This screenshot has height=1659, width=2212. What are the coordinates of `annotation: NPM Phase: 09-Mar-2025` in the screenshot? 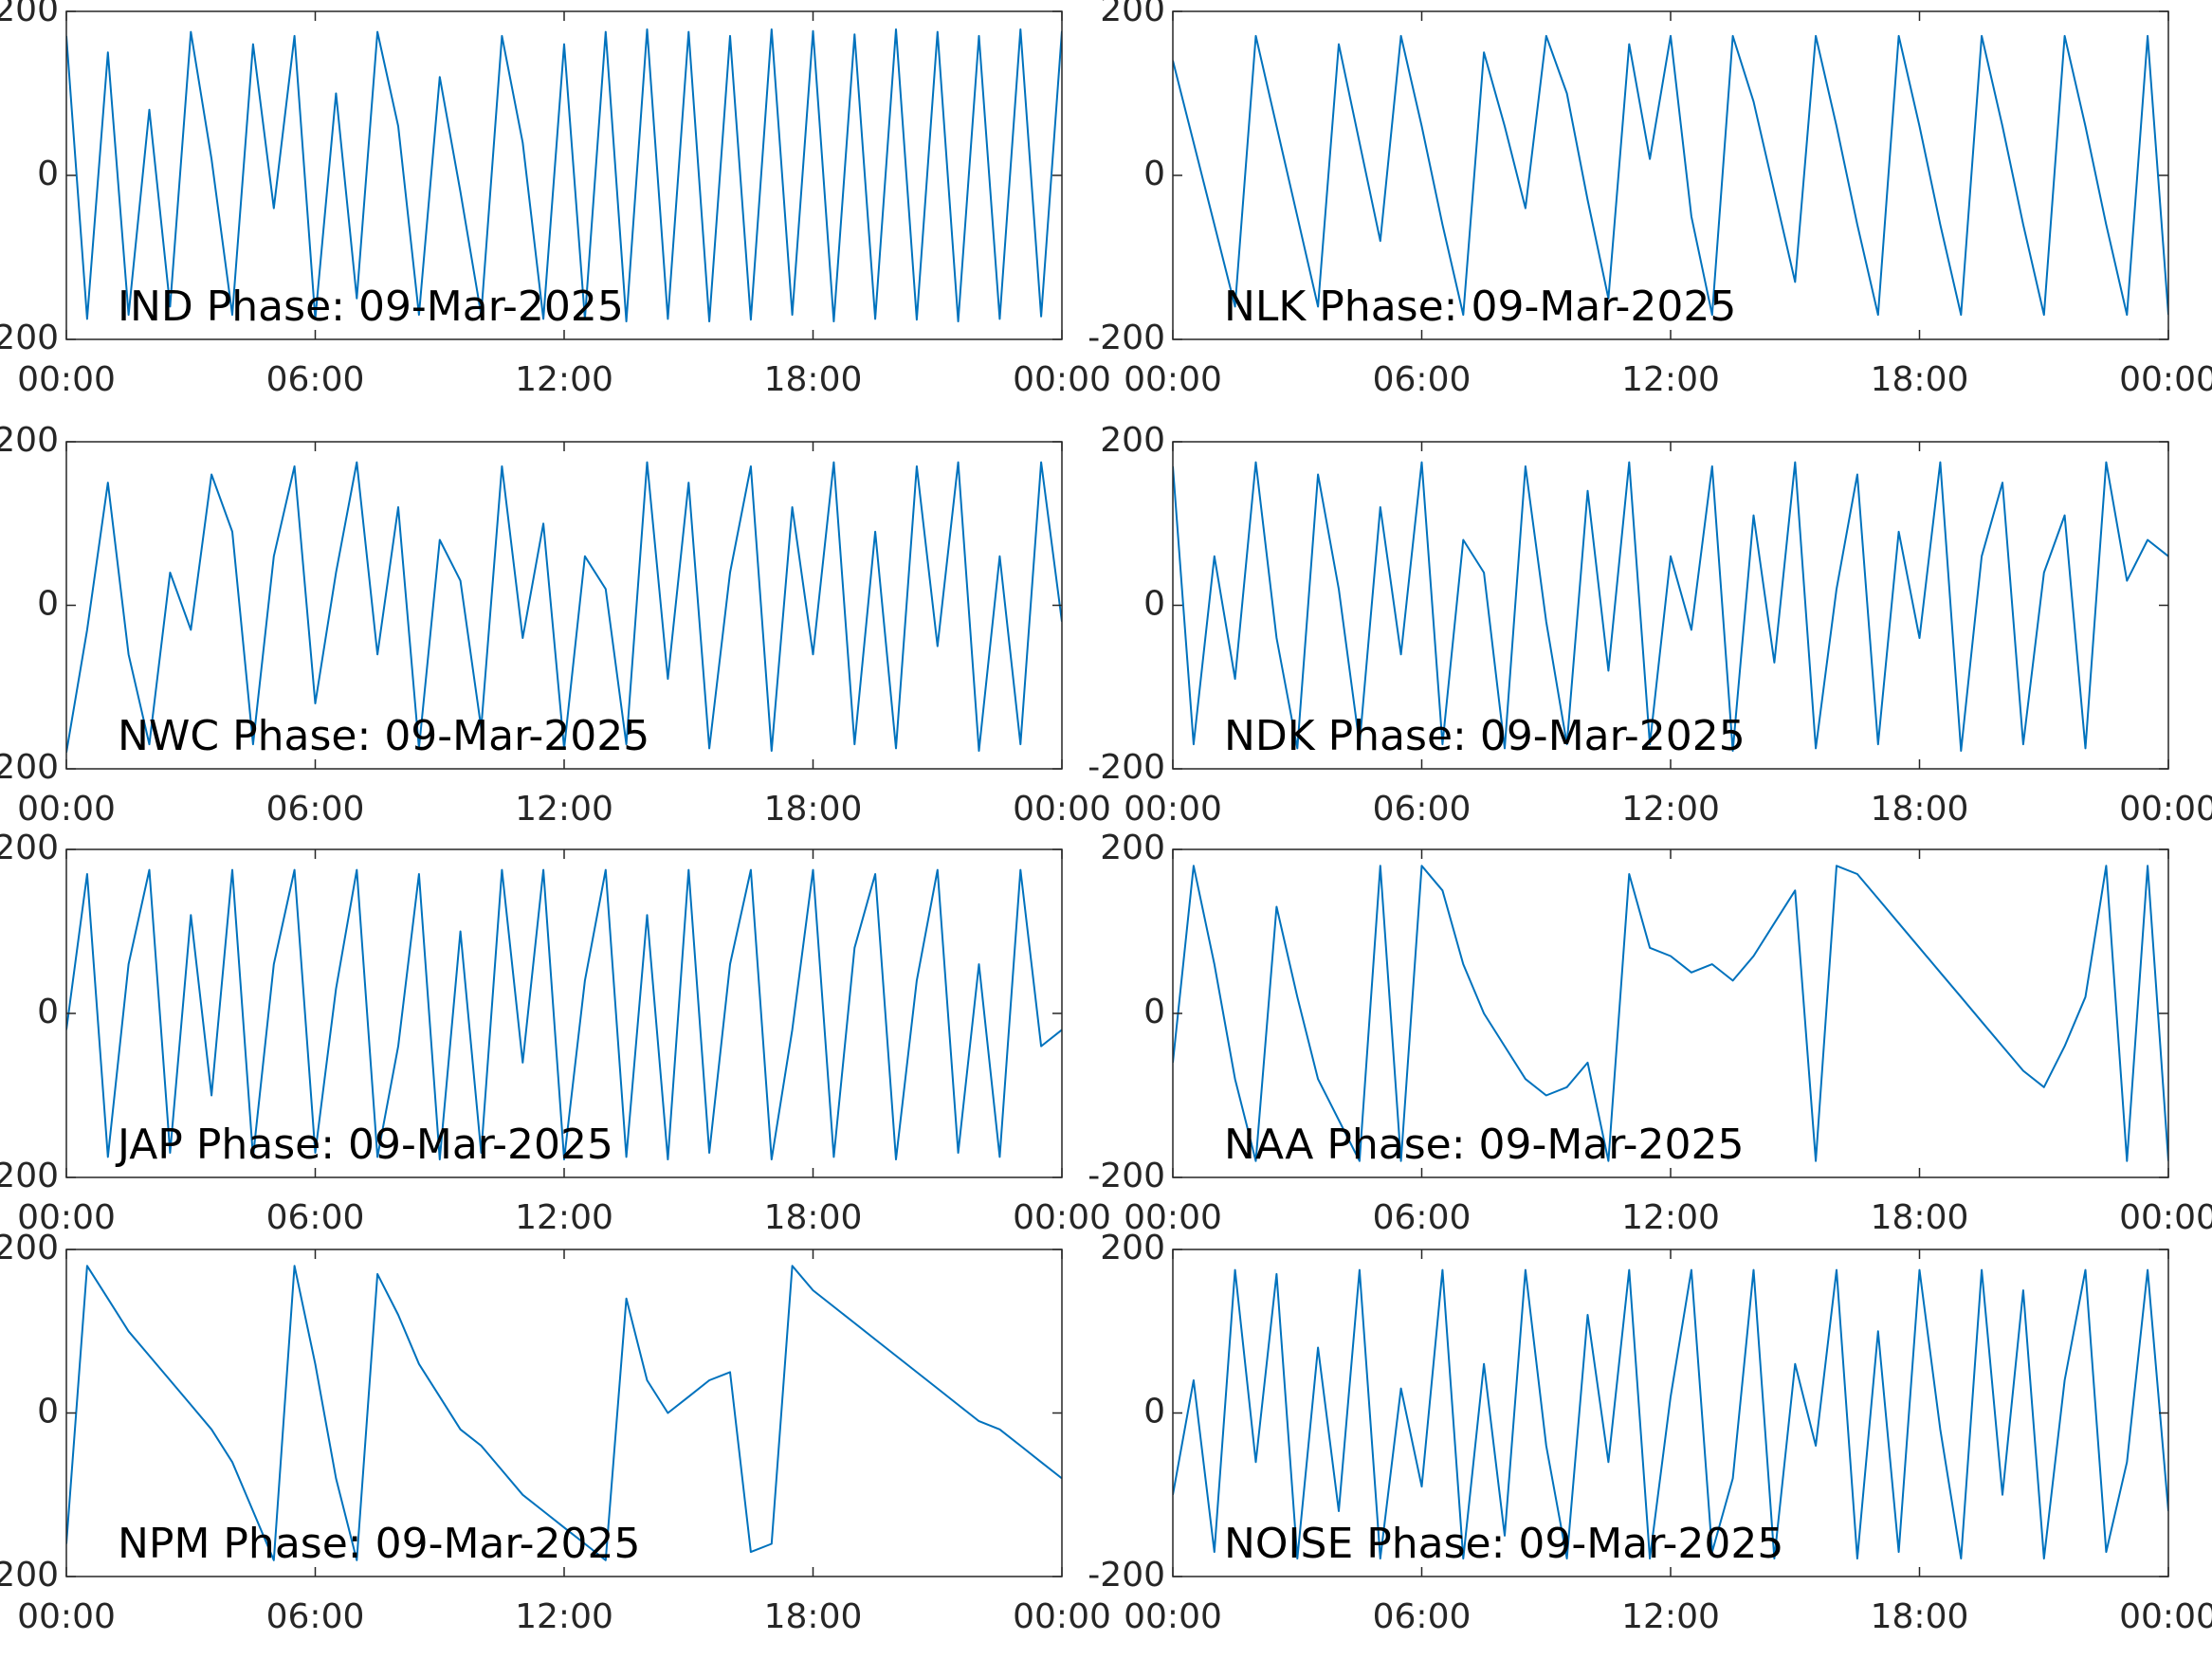 It's located at (379, 1544).